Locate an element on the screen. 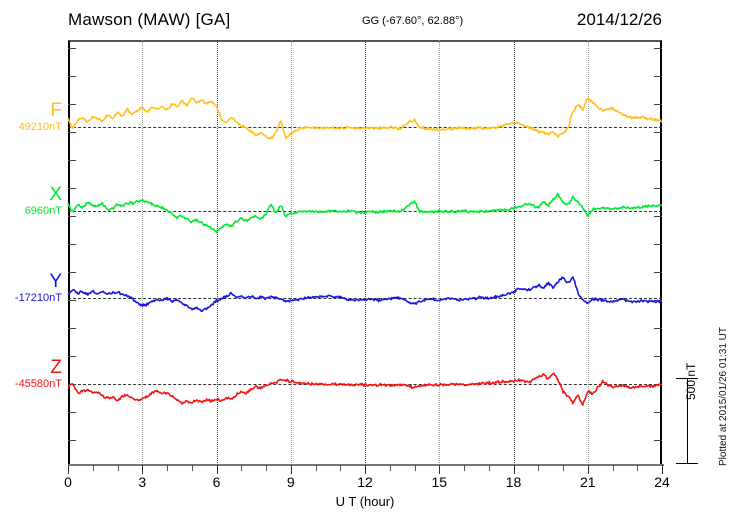 The width and height of the screenshot is (730, 520). geographic-coordinates: GG (-67.60°, 62.88°) is located at coordinates (413, 21).